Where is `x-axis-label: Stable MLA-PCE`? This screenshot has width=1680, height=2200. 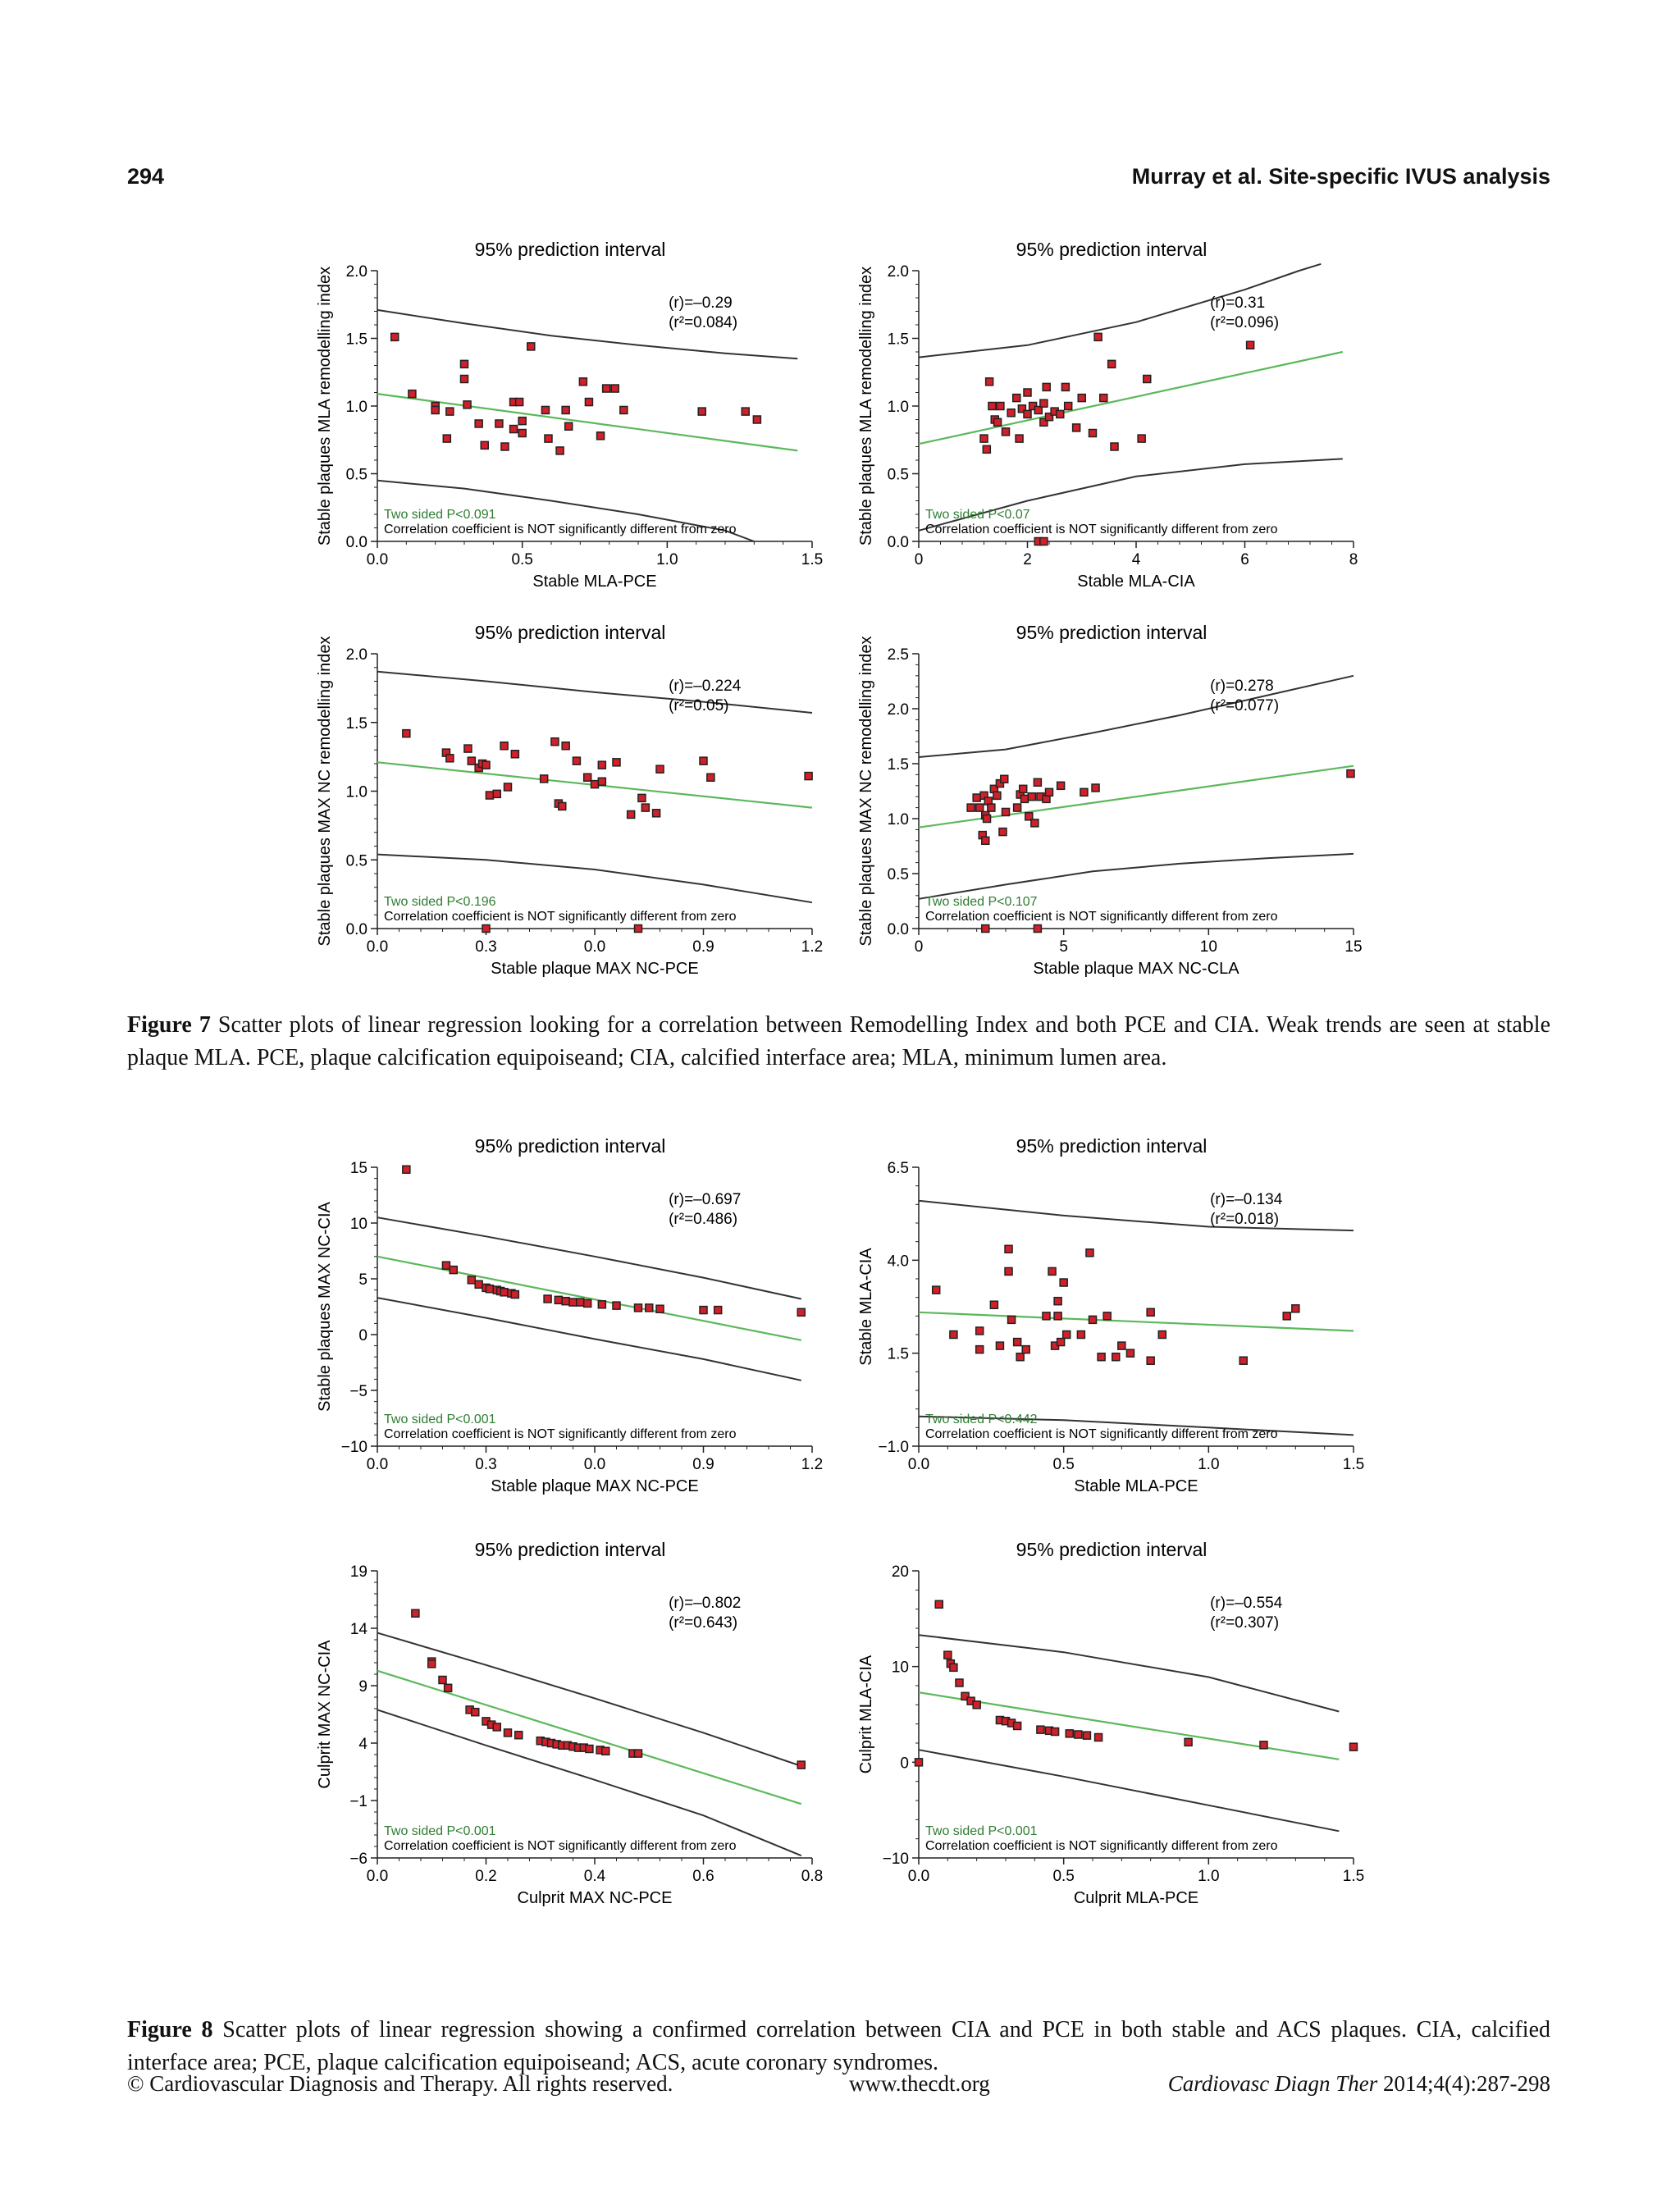 x-axis-label: Stable MLA-PCE is located at coordinates (594, 582).